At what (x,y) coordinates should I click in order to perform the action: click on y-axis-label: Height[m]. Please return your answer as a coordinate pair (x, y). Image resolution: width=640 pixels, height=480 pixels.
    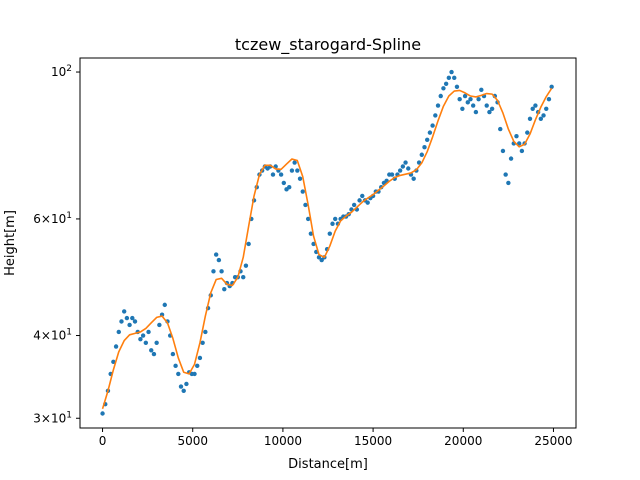
    Looking at the image, I should click on (10, 243).